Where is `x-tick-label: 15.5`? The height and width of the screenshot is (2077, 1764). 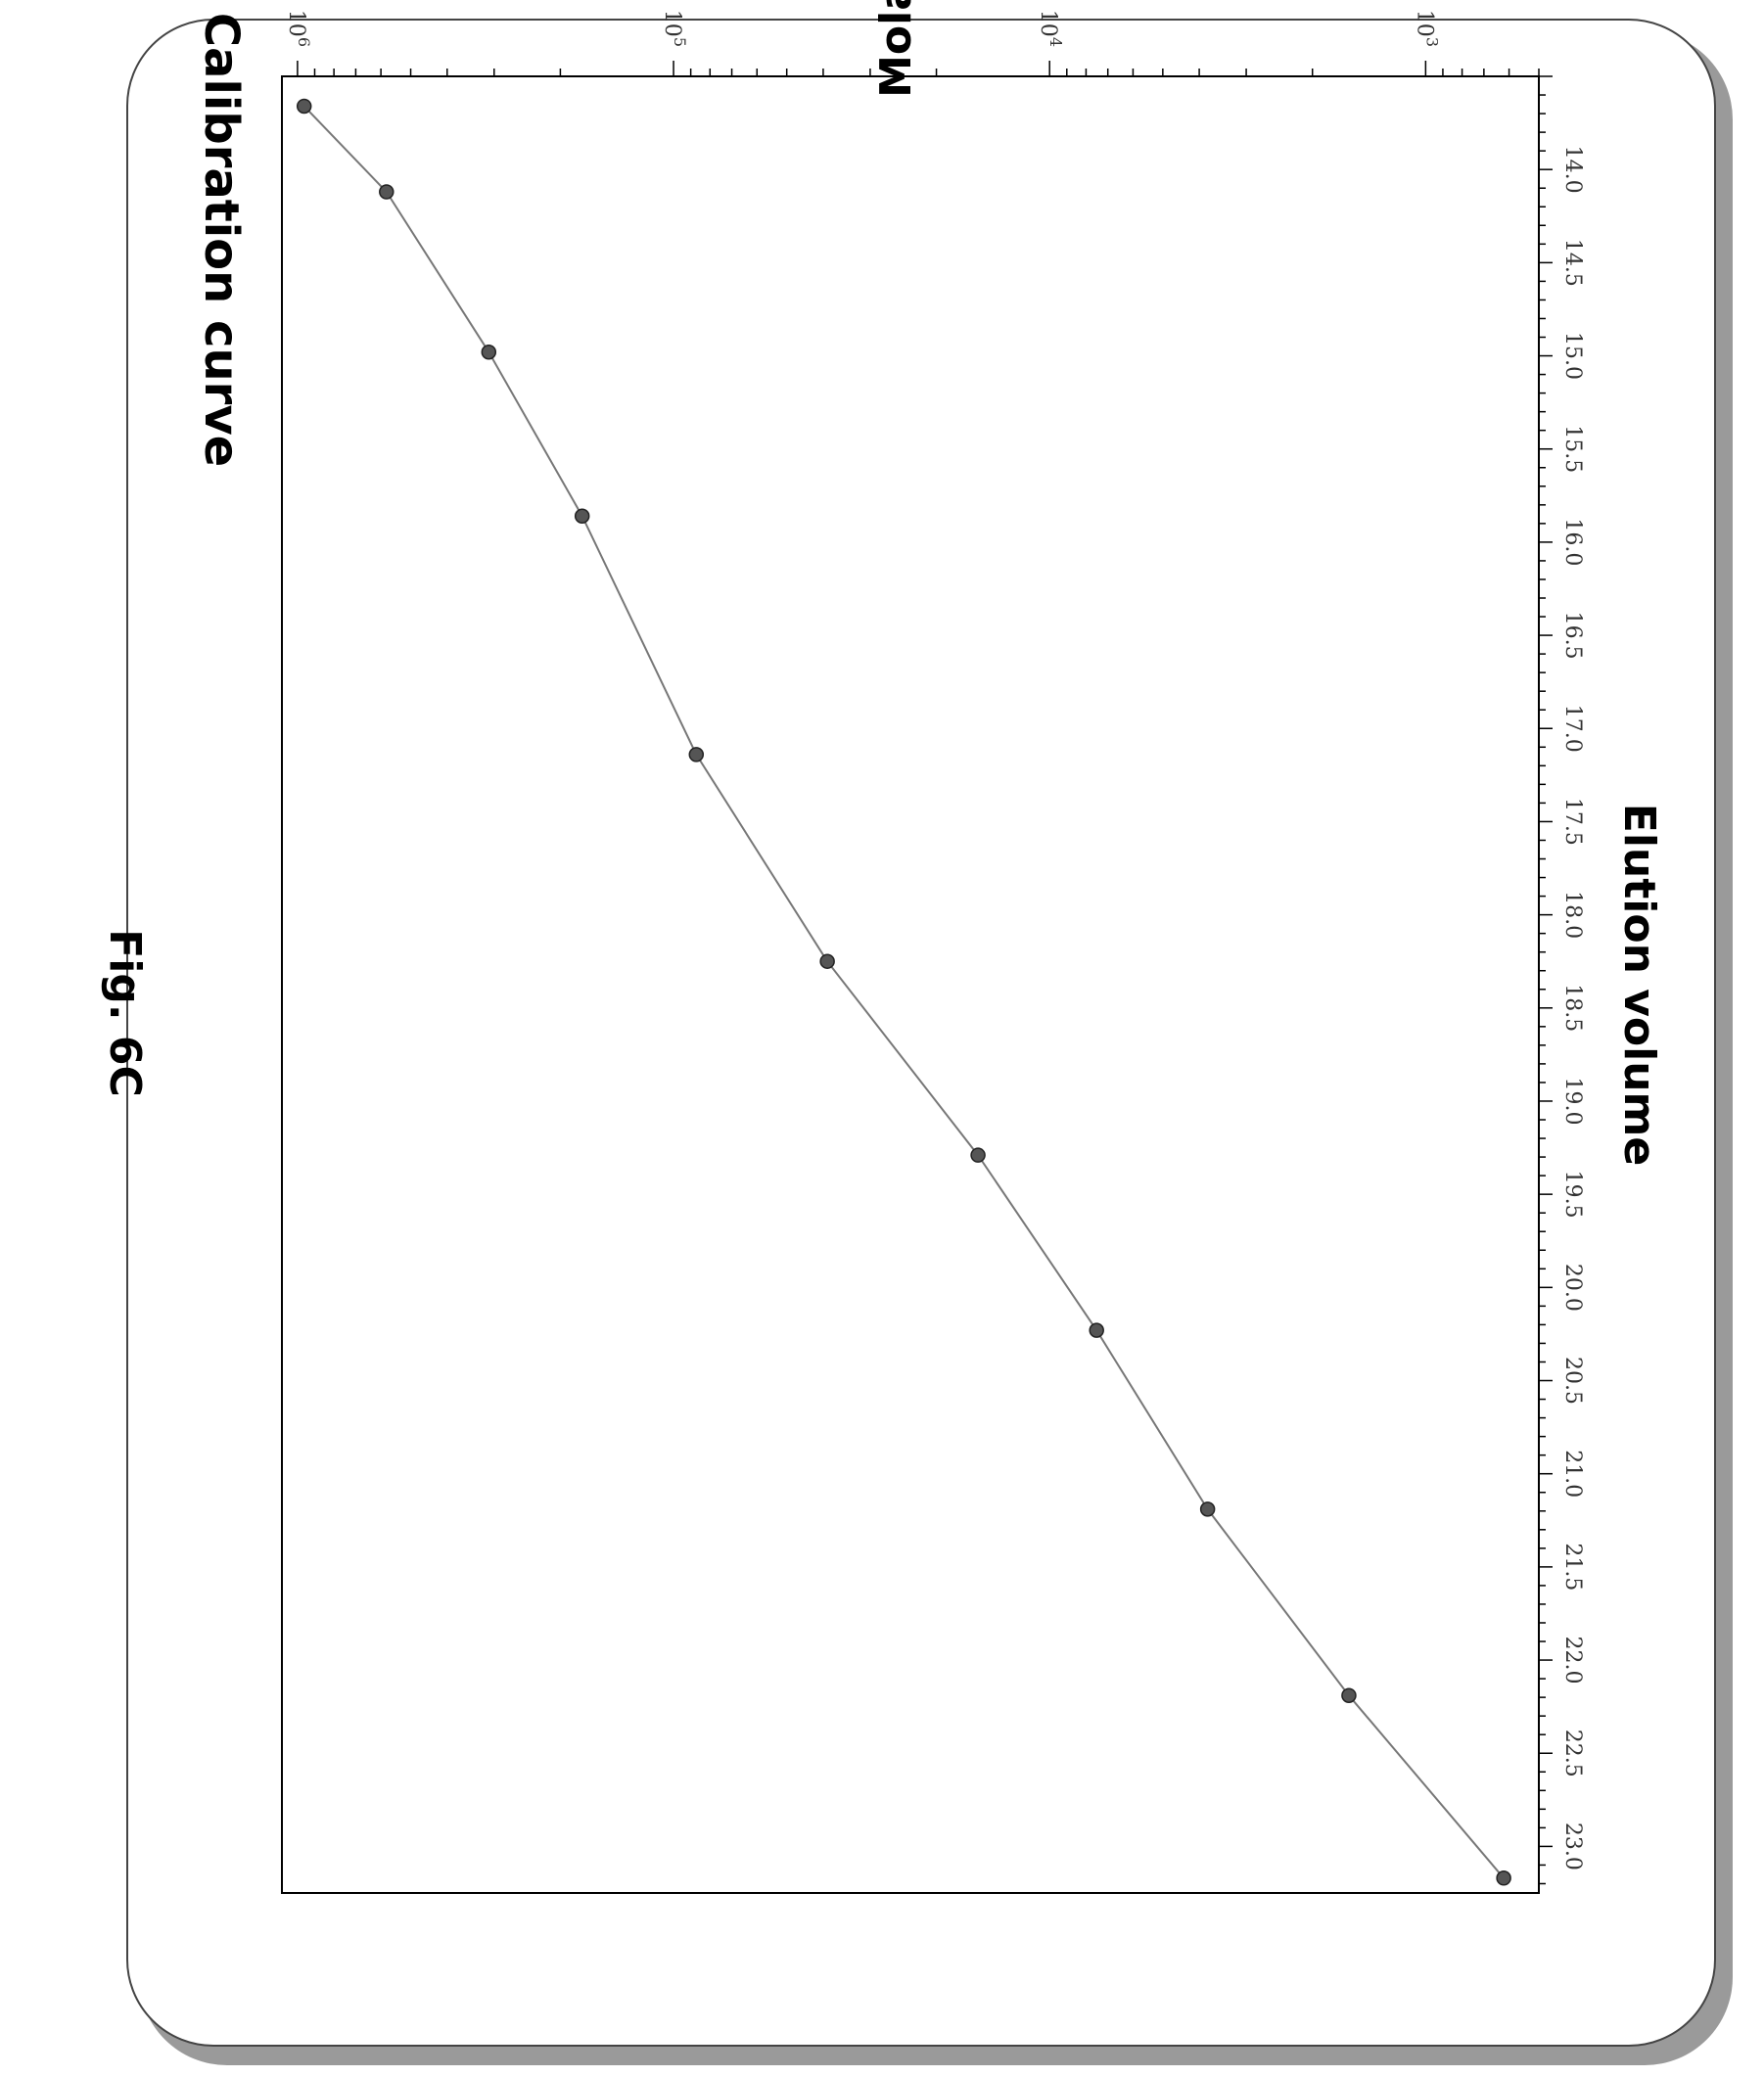
x-tick-label: 15.5 is located at coordinates (1572, 449).